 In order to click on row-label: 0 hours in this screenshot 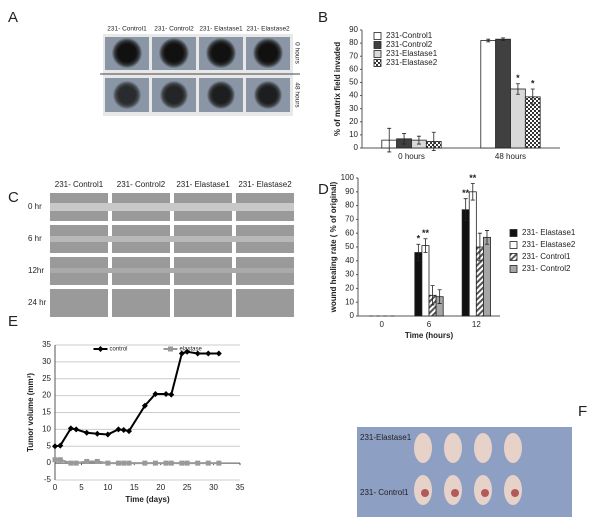, I will do `click(296, 53)`.